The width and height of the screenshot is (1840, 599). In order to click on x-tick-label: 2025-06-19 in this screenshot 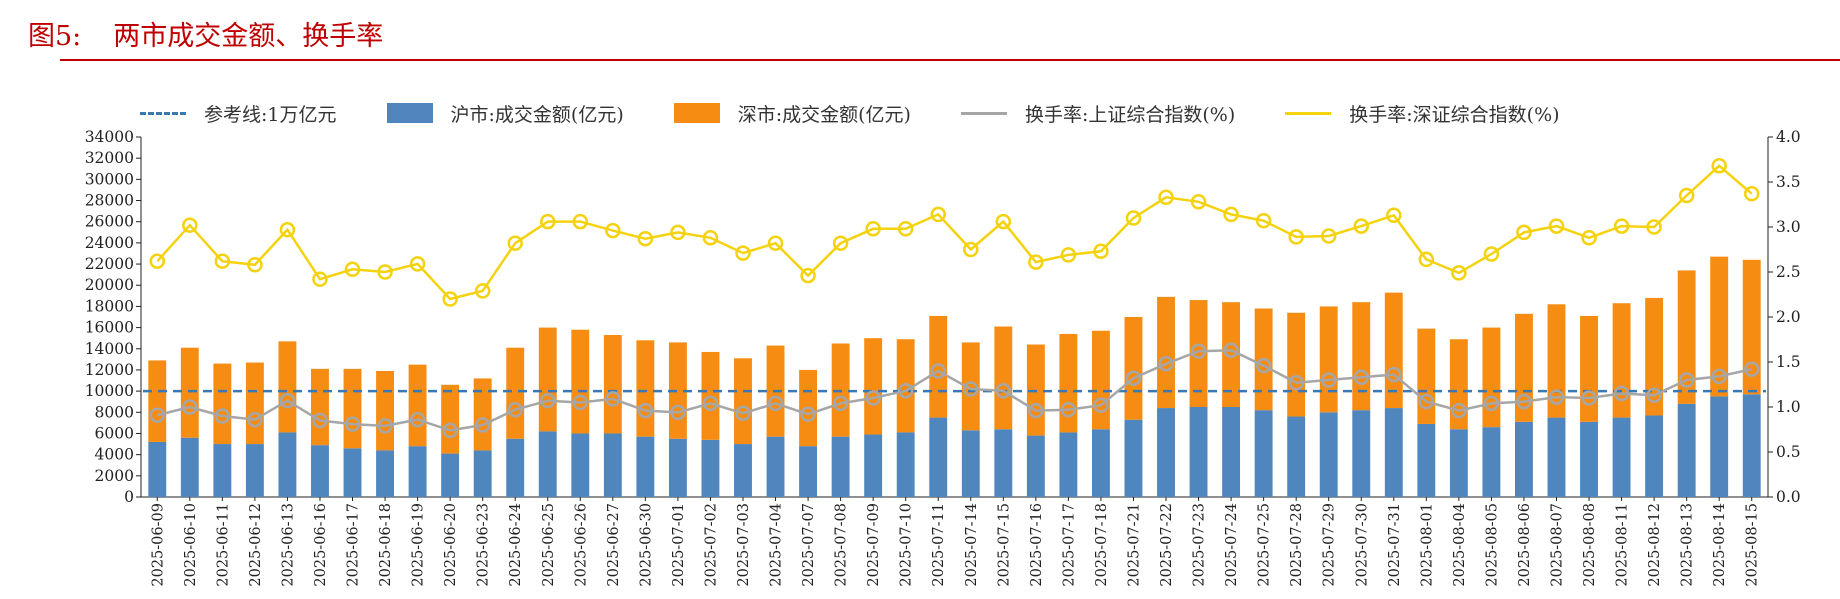, I will do `click(419, 545)`.